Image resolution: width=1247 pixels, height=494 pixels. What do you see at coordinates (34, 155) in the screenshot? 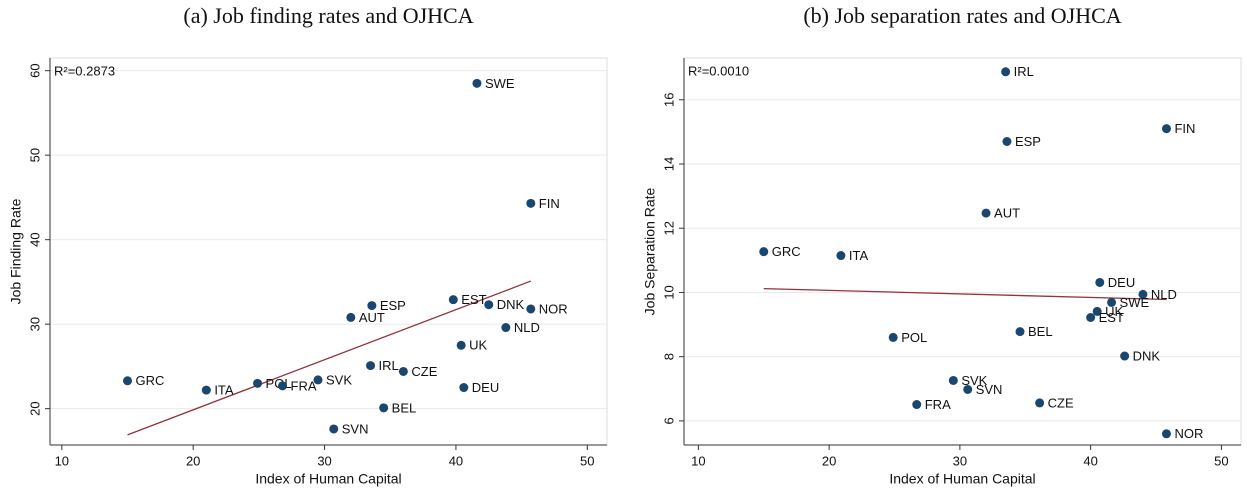
I see `y-tick-label: 50` at bounding box center [34, 155].